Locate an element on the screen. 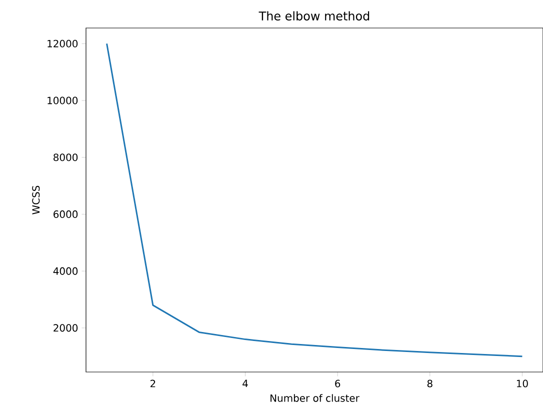 The image size is (543, 414). x-tick-label: 10 is located at coordinates (522, 384).